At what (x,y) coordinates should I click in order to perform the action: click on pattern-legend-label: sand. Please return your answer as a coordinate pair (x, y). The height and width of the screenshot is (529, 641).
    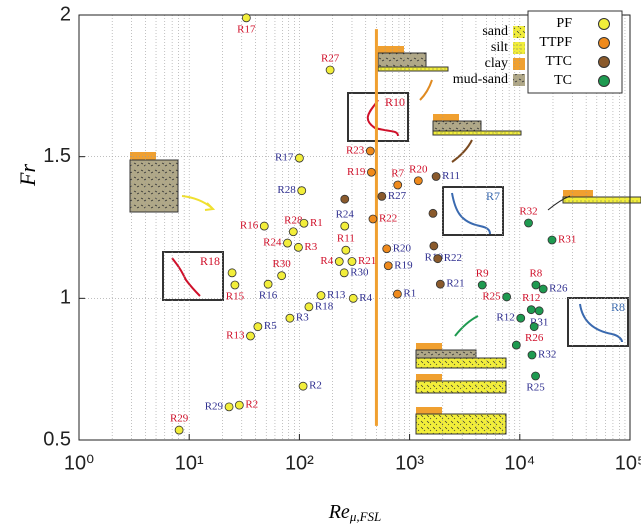
    Looking at the image, I should click on (495, 31).